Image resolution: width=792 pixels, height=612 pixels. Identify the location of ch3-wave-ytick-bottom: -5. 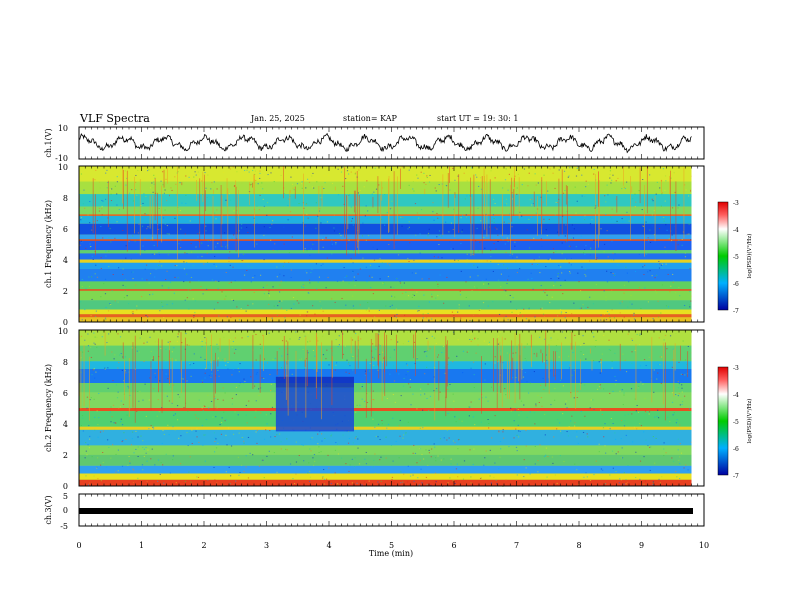
(64, 526).